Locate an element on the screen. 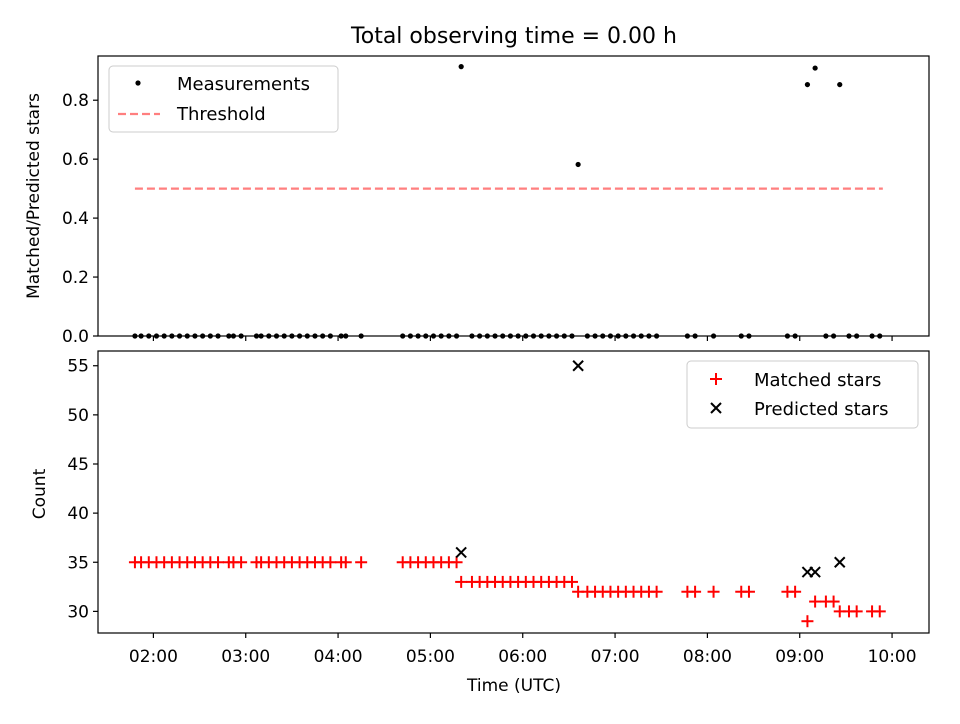 The width and height of the screenshot is (960, 724). x-tick-label: 04:00 is located at coordinates (338, 657).